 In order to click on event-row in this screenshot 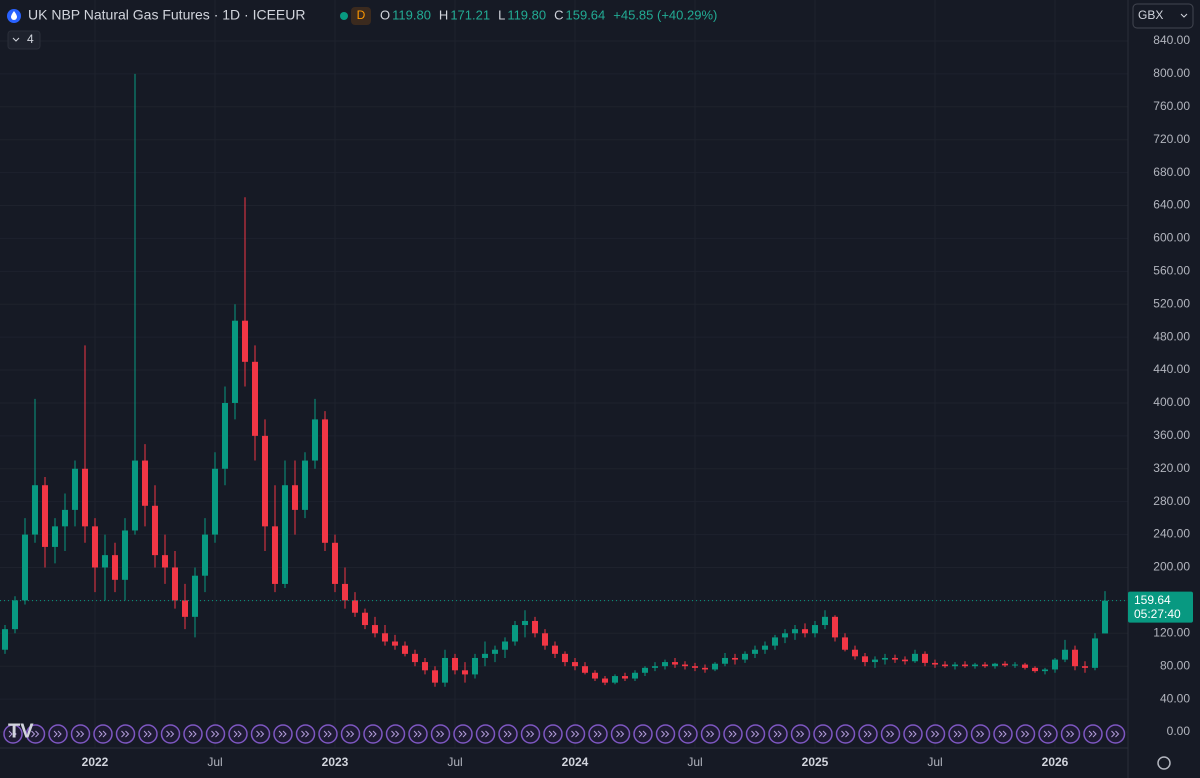, I will do `click(564, 734)`.